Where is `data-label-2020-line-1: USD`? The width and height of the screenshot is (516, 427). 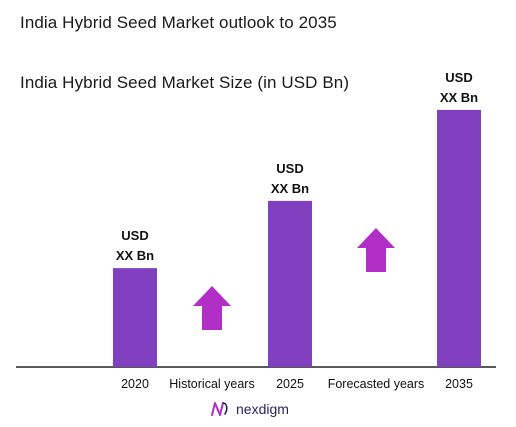 data-label-2020-line-1: USD is located at coordinates (134, 235).